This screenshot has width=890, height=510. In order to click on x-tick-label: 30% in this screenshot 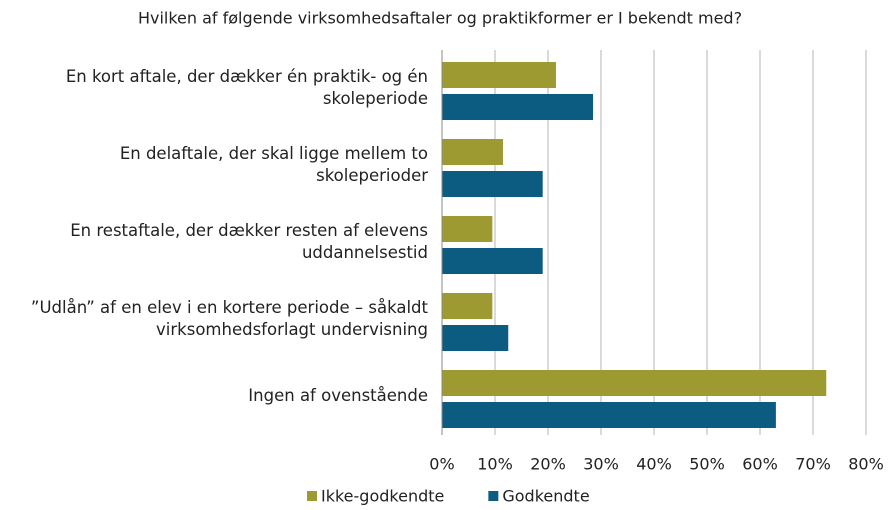, I will do `click(601, 464)`.